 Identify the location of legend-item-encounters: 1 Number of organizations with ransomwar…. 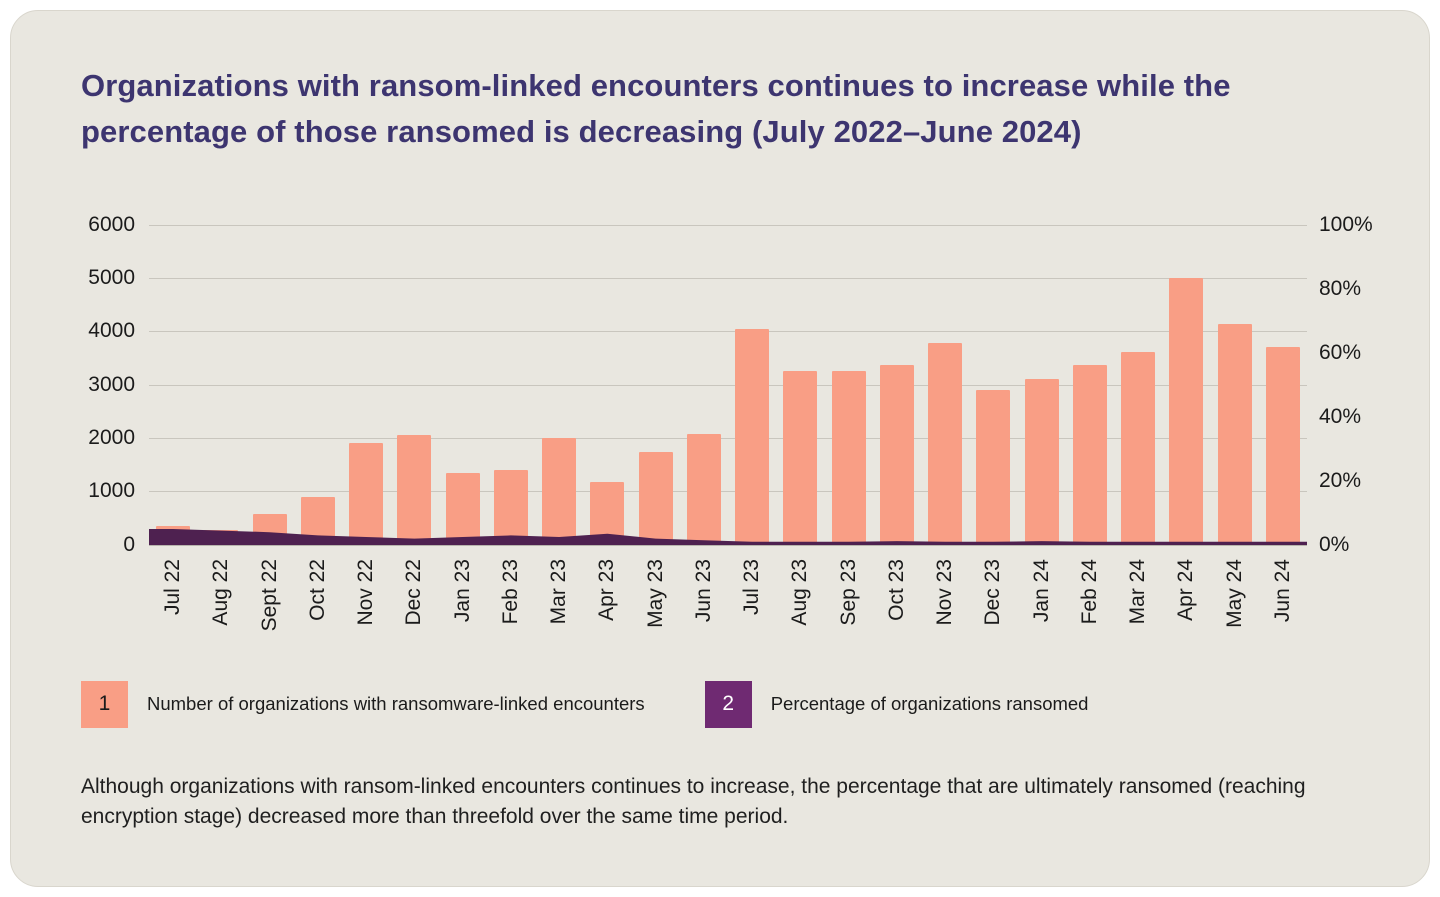
(363, 704).